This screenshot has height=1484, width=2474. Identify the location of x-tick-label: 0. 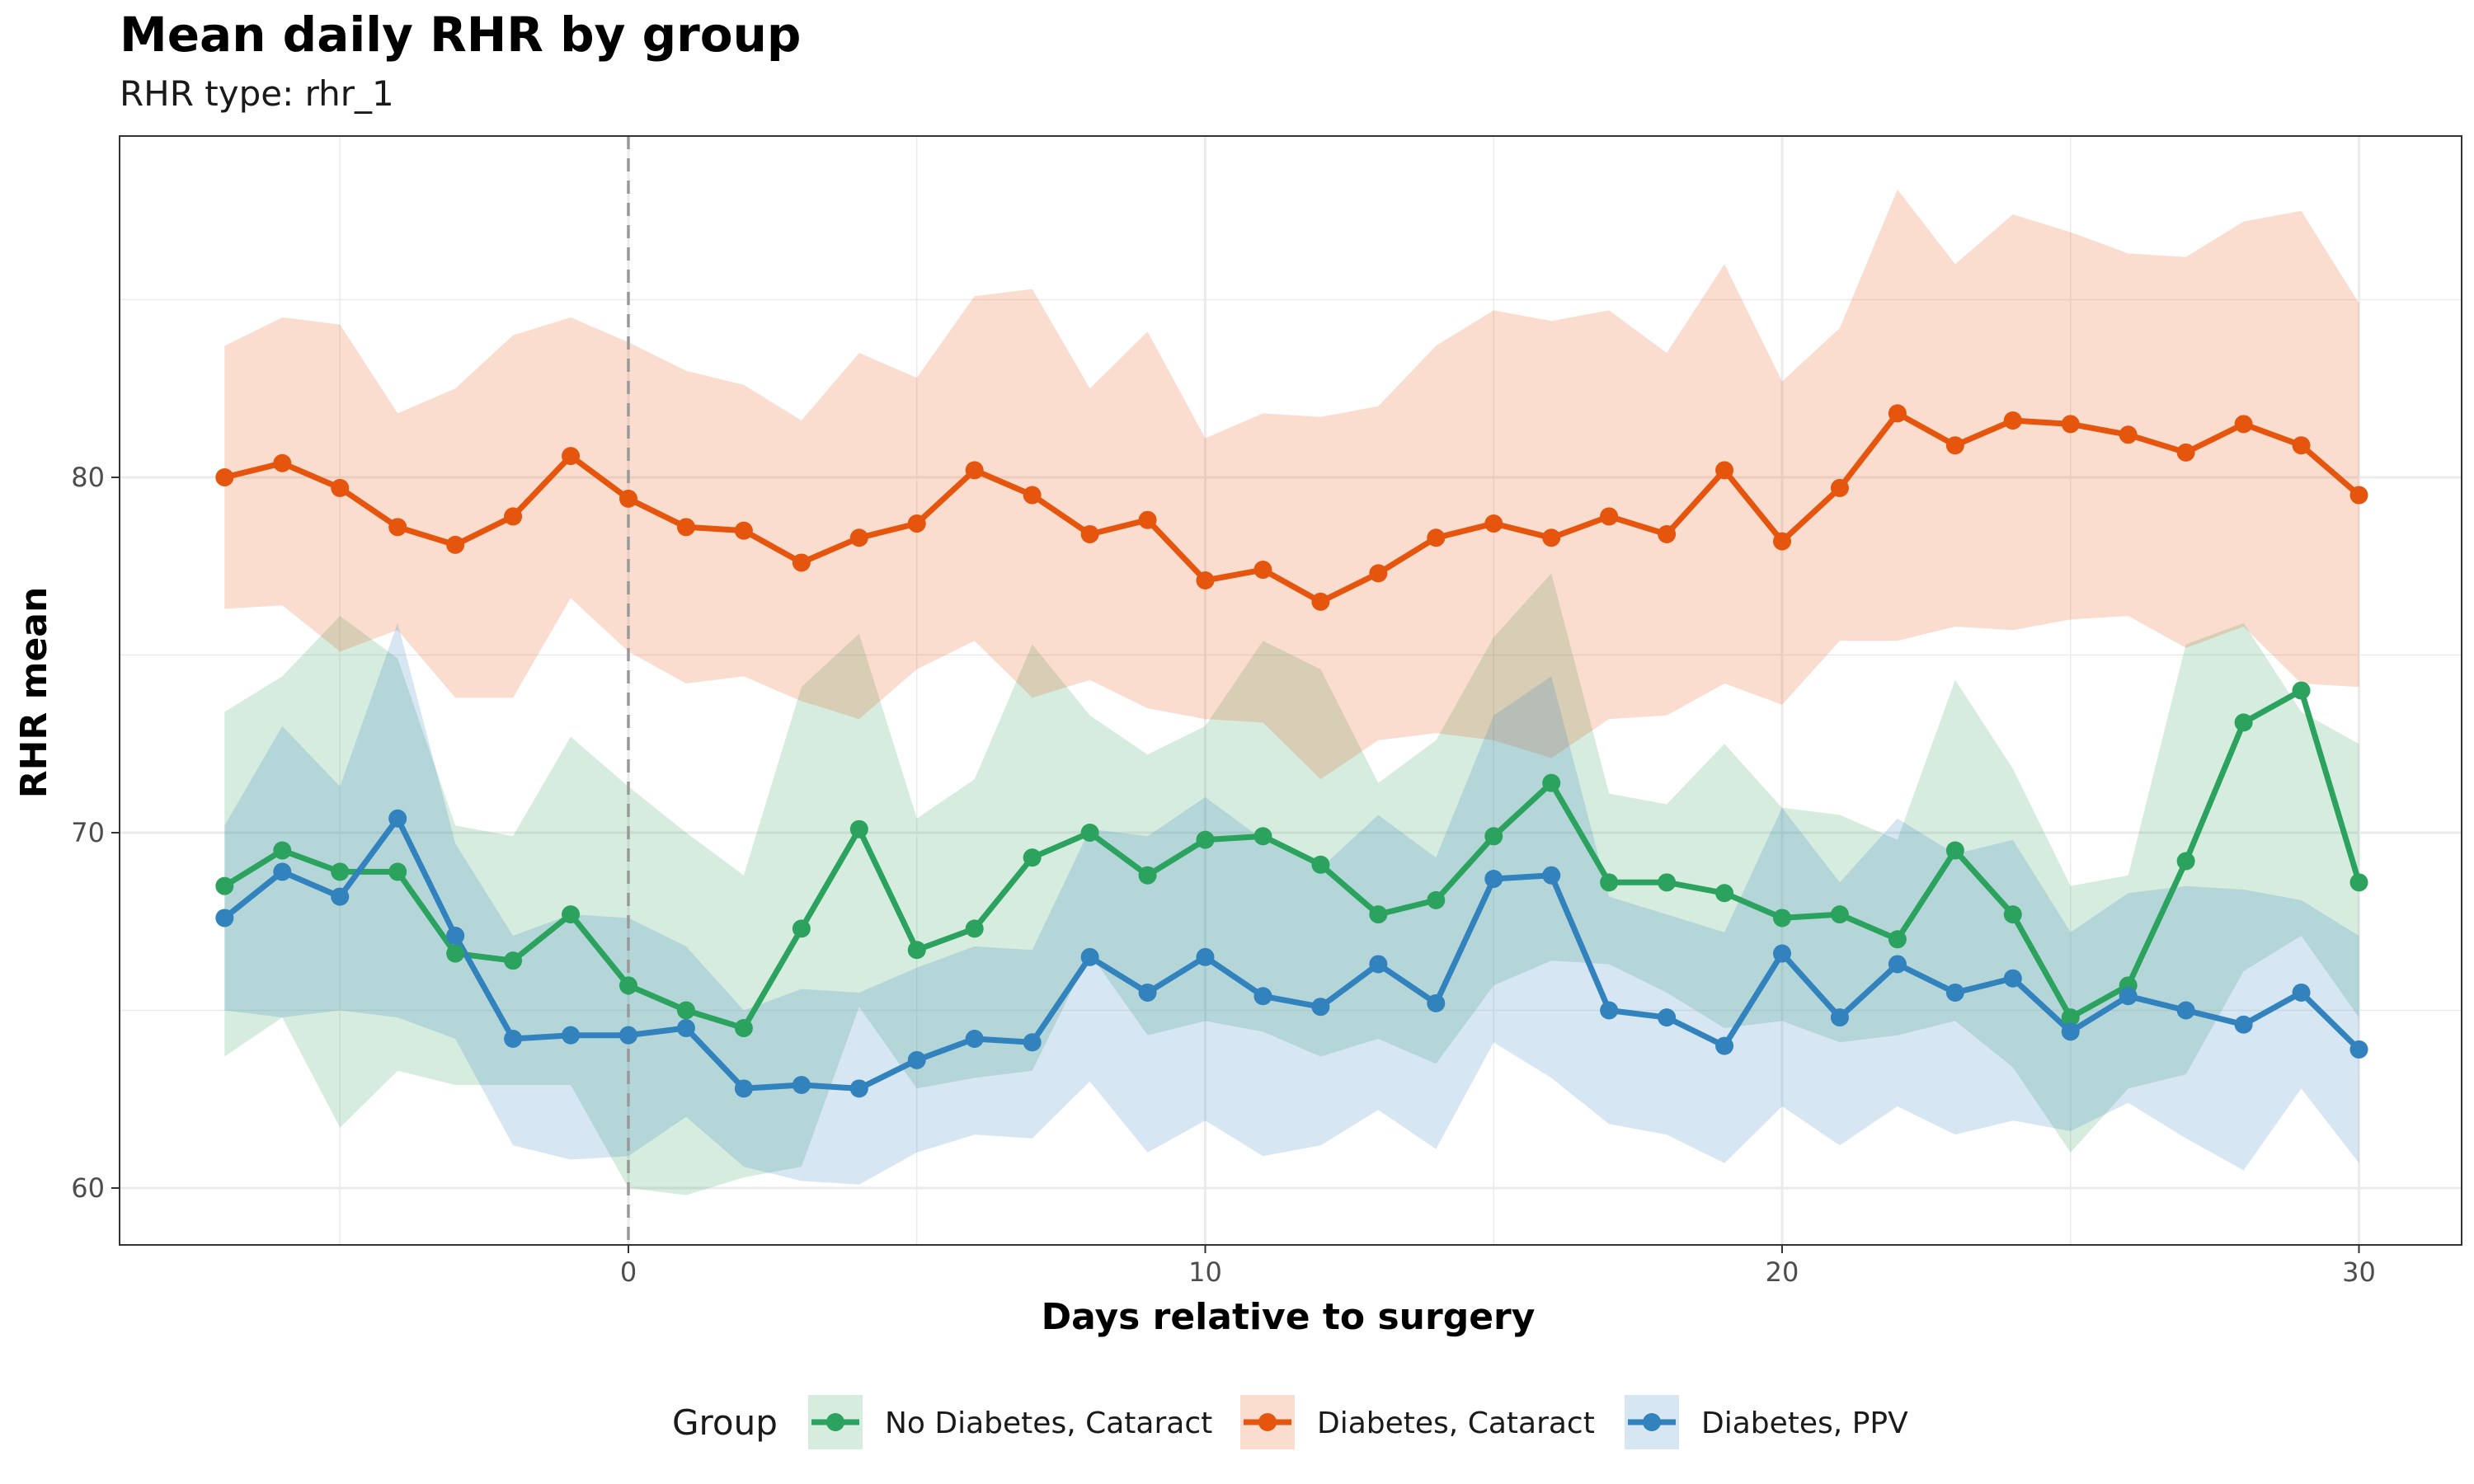
(628, 1272).